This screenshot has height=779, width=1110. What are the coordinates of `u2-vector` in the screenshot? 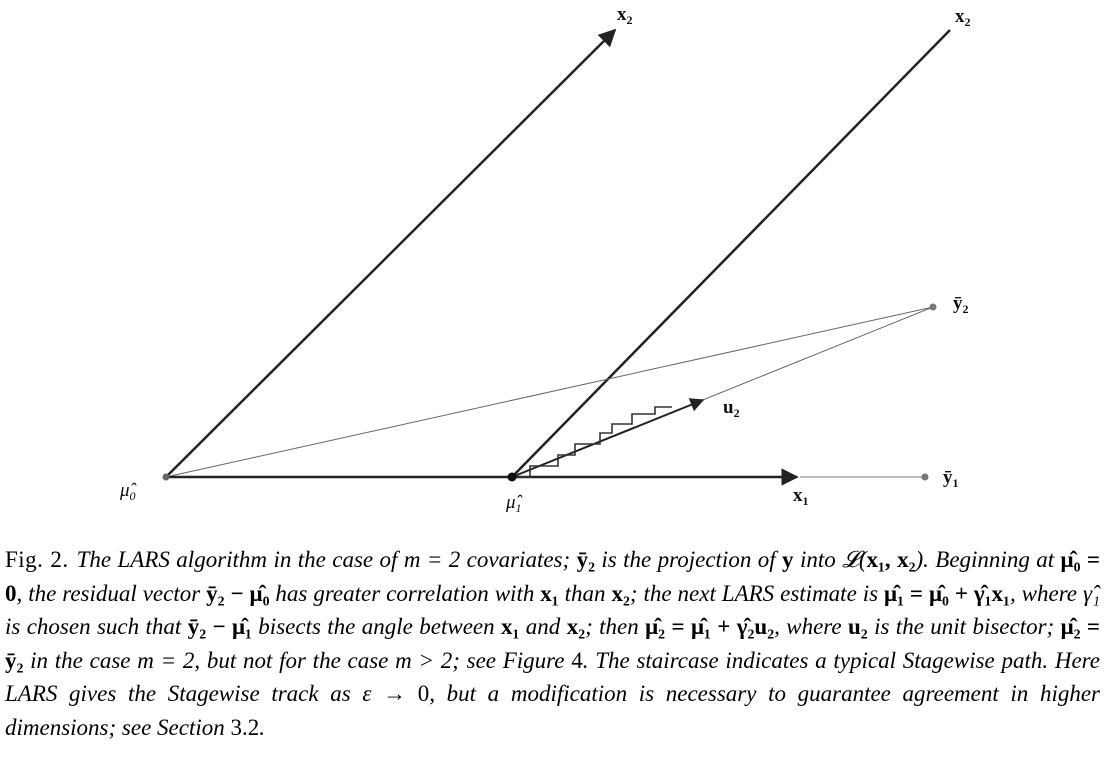 It's located at (608, 438).